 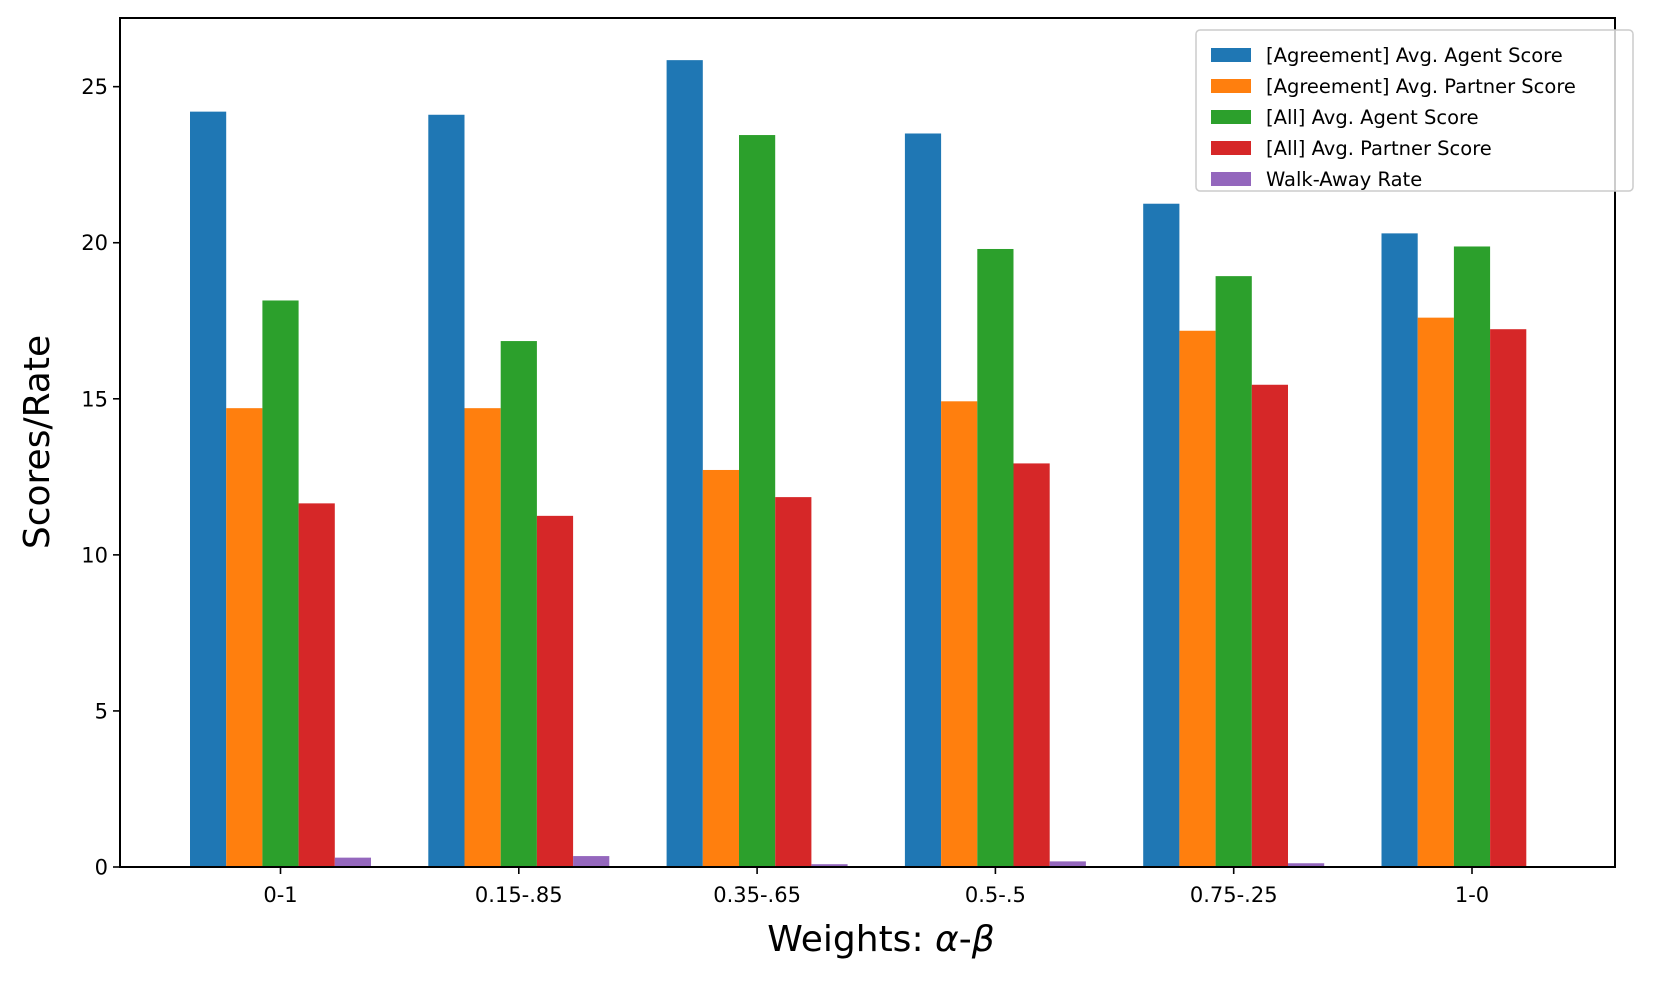 What do you see at coordinates (1414, 55) in the screenshot?
I see `legend-entry: [Agreement] Avg. Agent Score` at bounding box center [1414, 55].